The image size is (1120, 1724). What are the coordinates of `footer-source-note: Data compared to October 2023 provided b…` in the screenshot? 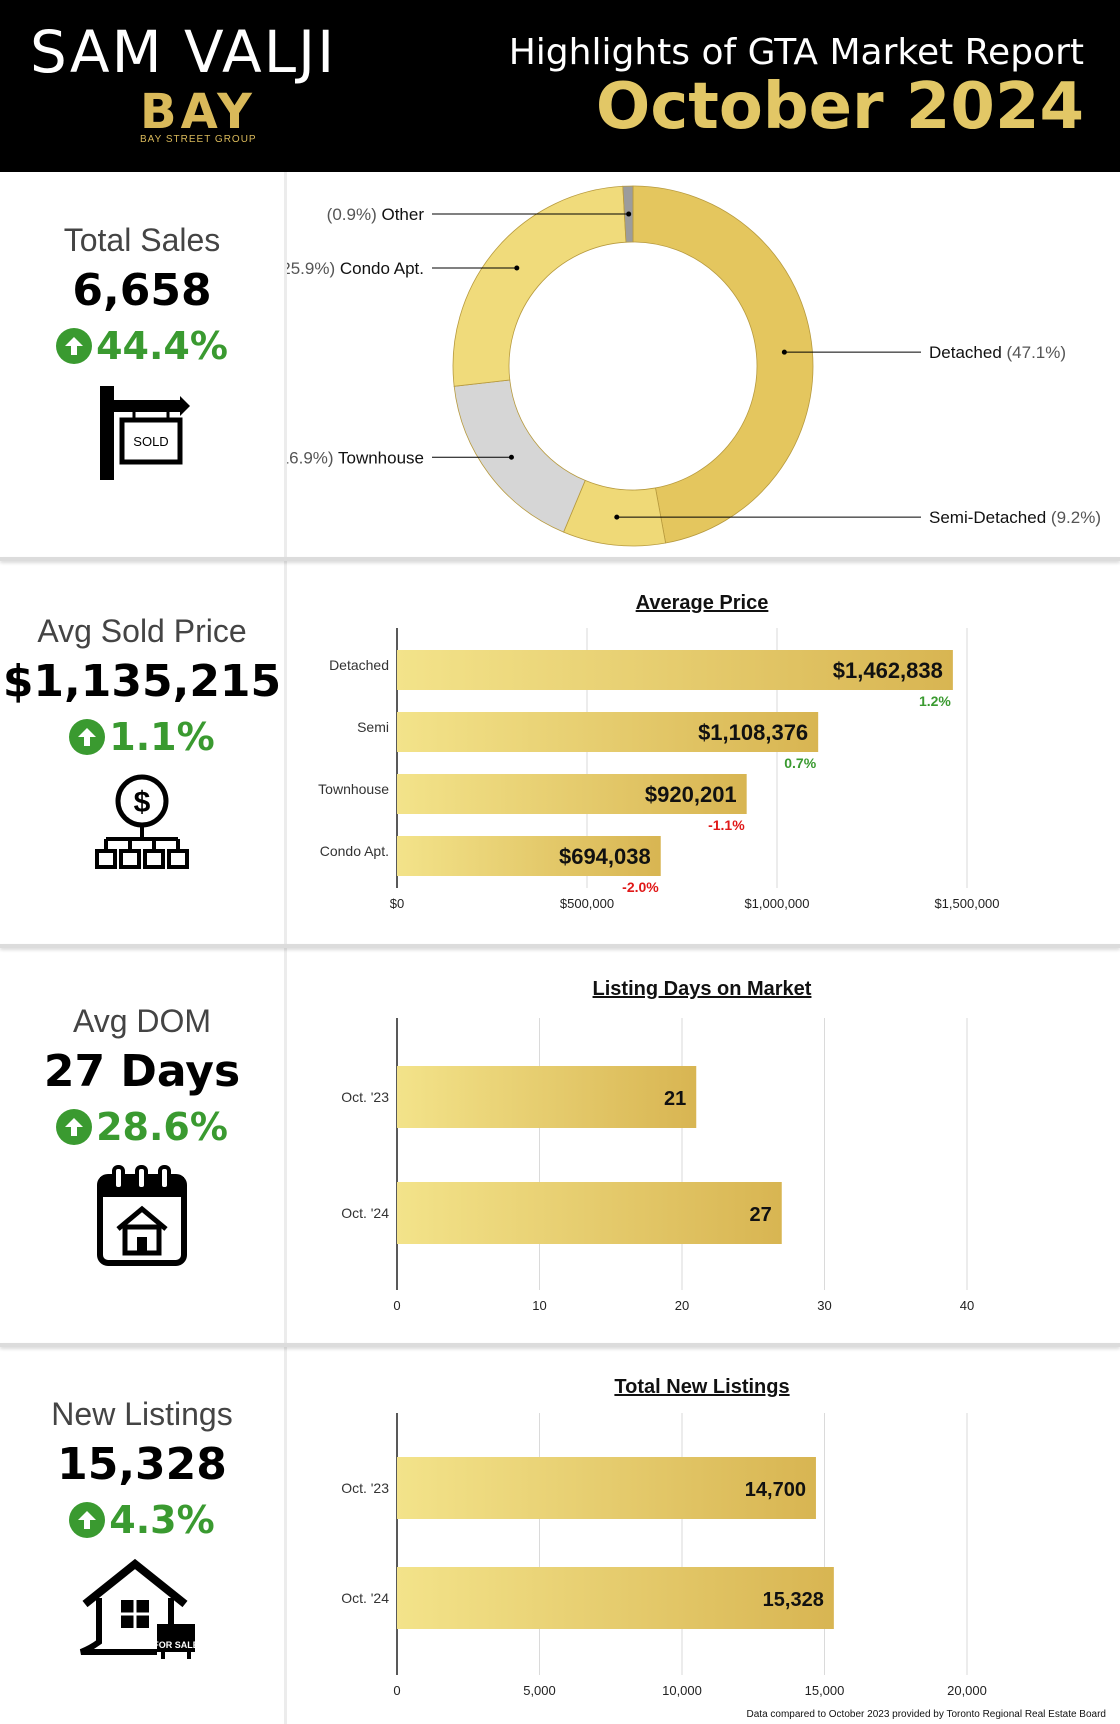 It's located at (926, 1714).